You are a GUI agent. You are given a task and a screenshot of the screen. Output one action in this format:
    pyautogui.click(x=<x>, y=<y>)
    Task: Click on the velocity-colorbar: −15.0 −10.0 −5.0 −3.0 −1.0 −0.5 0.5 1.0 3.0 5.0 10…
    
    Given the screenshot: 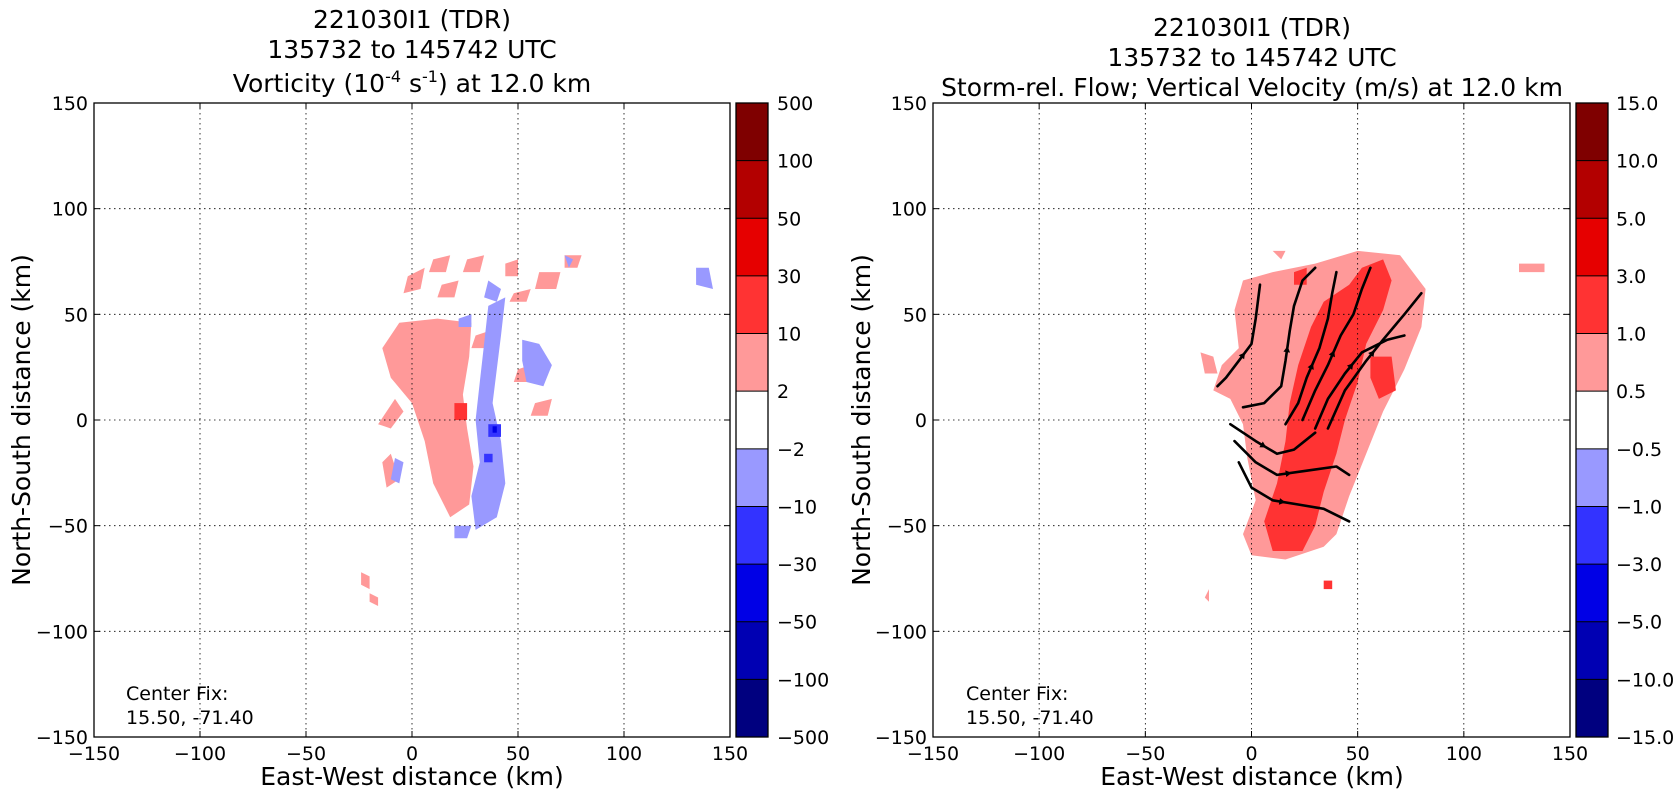 What is the action you would take?
    pyautogui.click(x=1624, y=421)
    